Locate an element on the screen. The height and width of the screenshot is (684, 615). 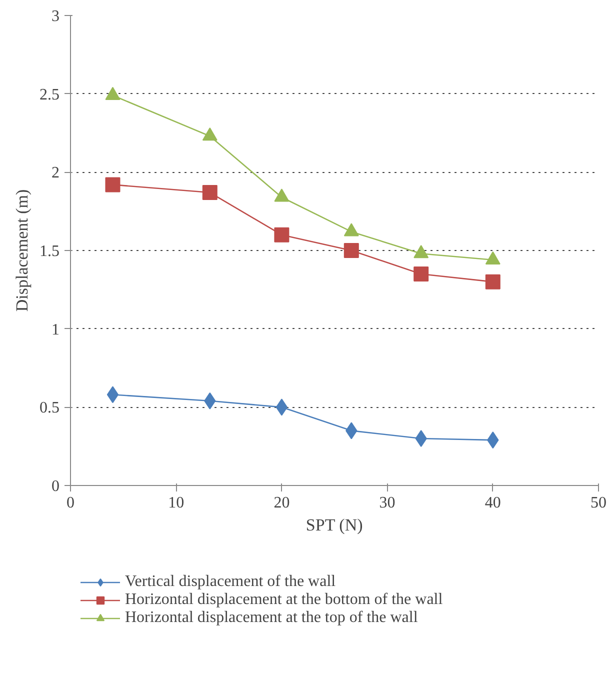
x-axis-title: SPT (N) is located at coordinates (334, 525).